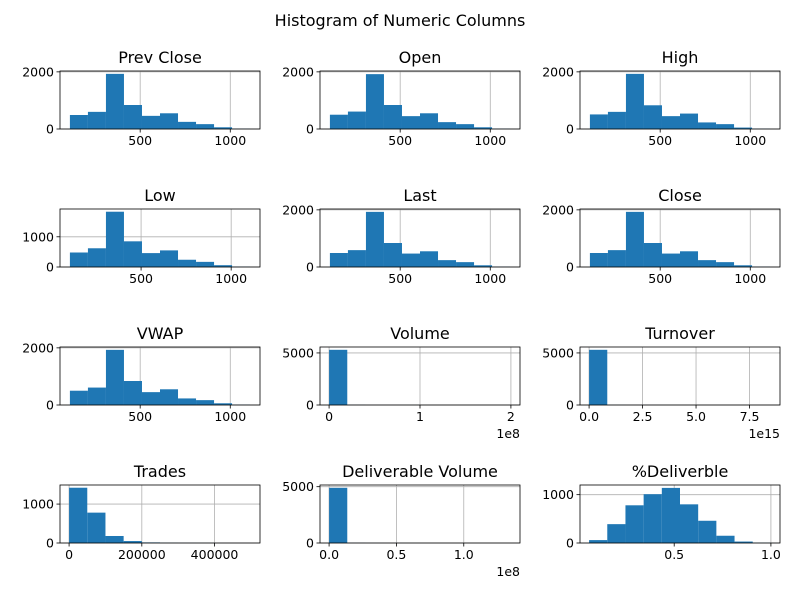 The image size is (800, 600). Describe the element at coordinates (420, 471) in the screenshot. I see `deliverable-volume-title: Deliverable Volume` at that location.